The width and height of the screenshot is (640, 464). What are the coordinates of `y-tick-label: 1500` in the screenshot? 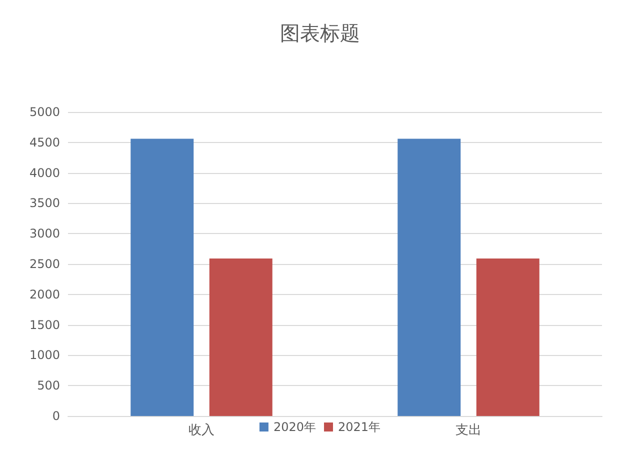 It's located at (44, 325).